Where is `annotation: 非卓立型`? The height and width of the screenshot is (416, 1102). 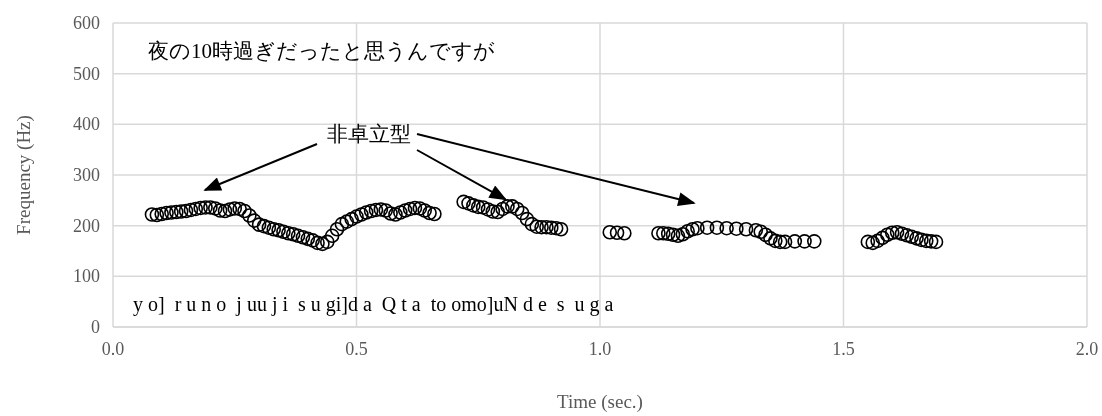 annotation: 非卓立型 is located at coordinates (369, 134).